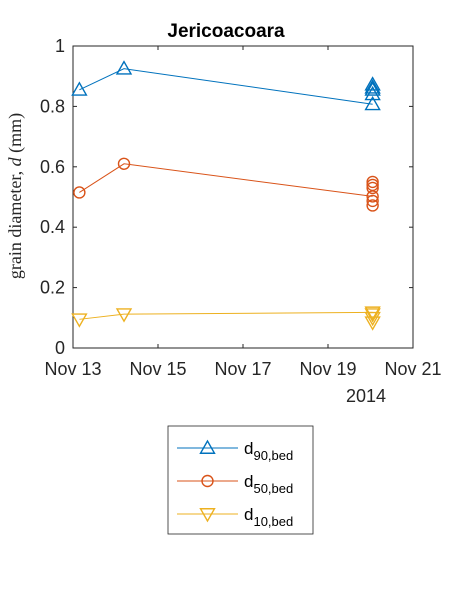  I want to click on legend-label-subscript: 90,bed, so click(273, 455).